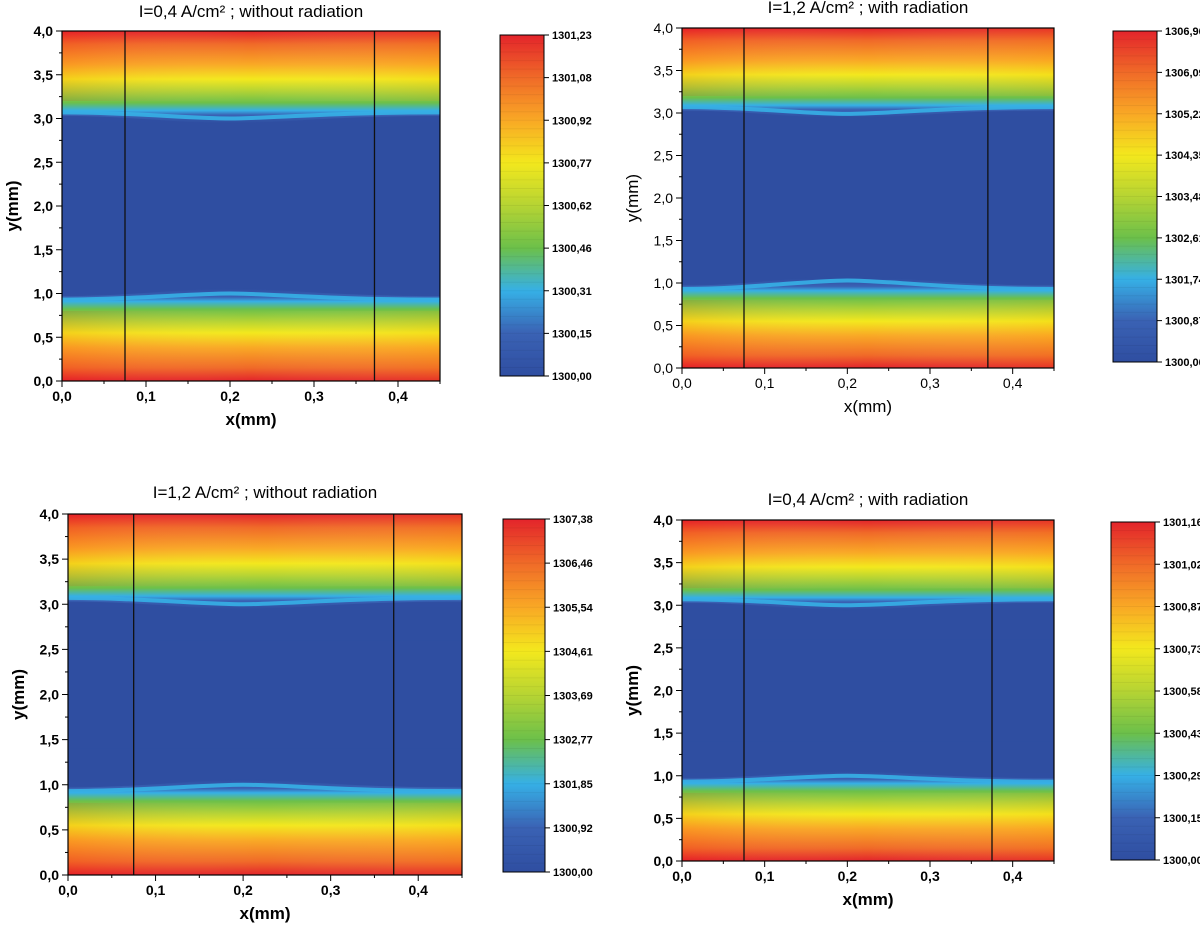 This screenshot has width=1200, height=935. Describe the element at coordinates (251, 11) in the screenshot. I see `chart-title: I=0,4 A/cm² ; without radiation` at that location.